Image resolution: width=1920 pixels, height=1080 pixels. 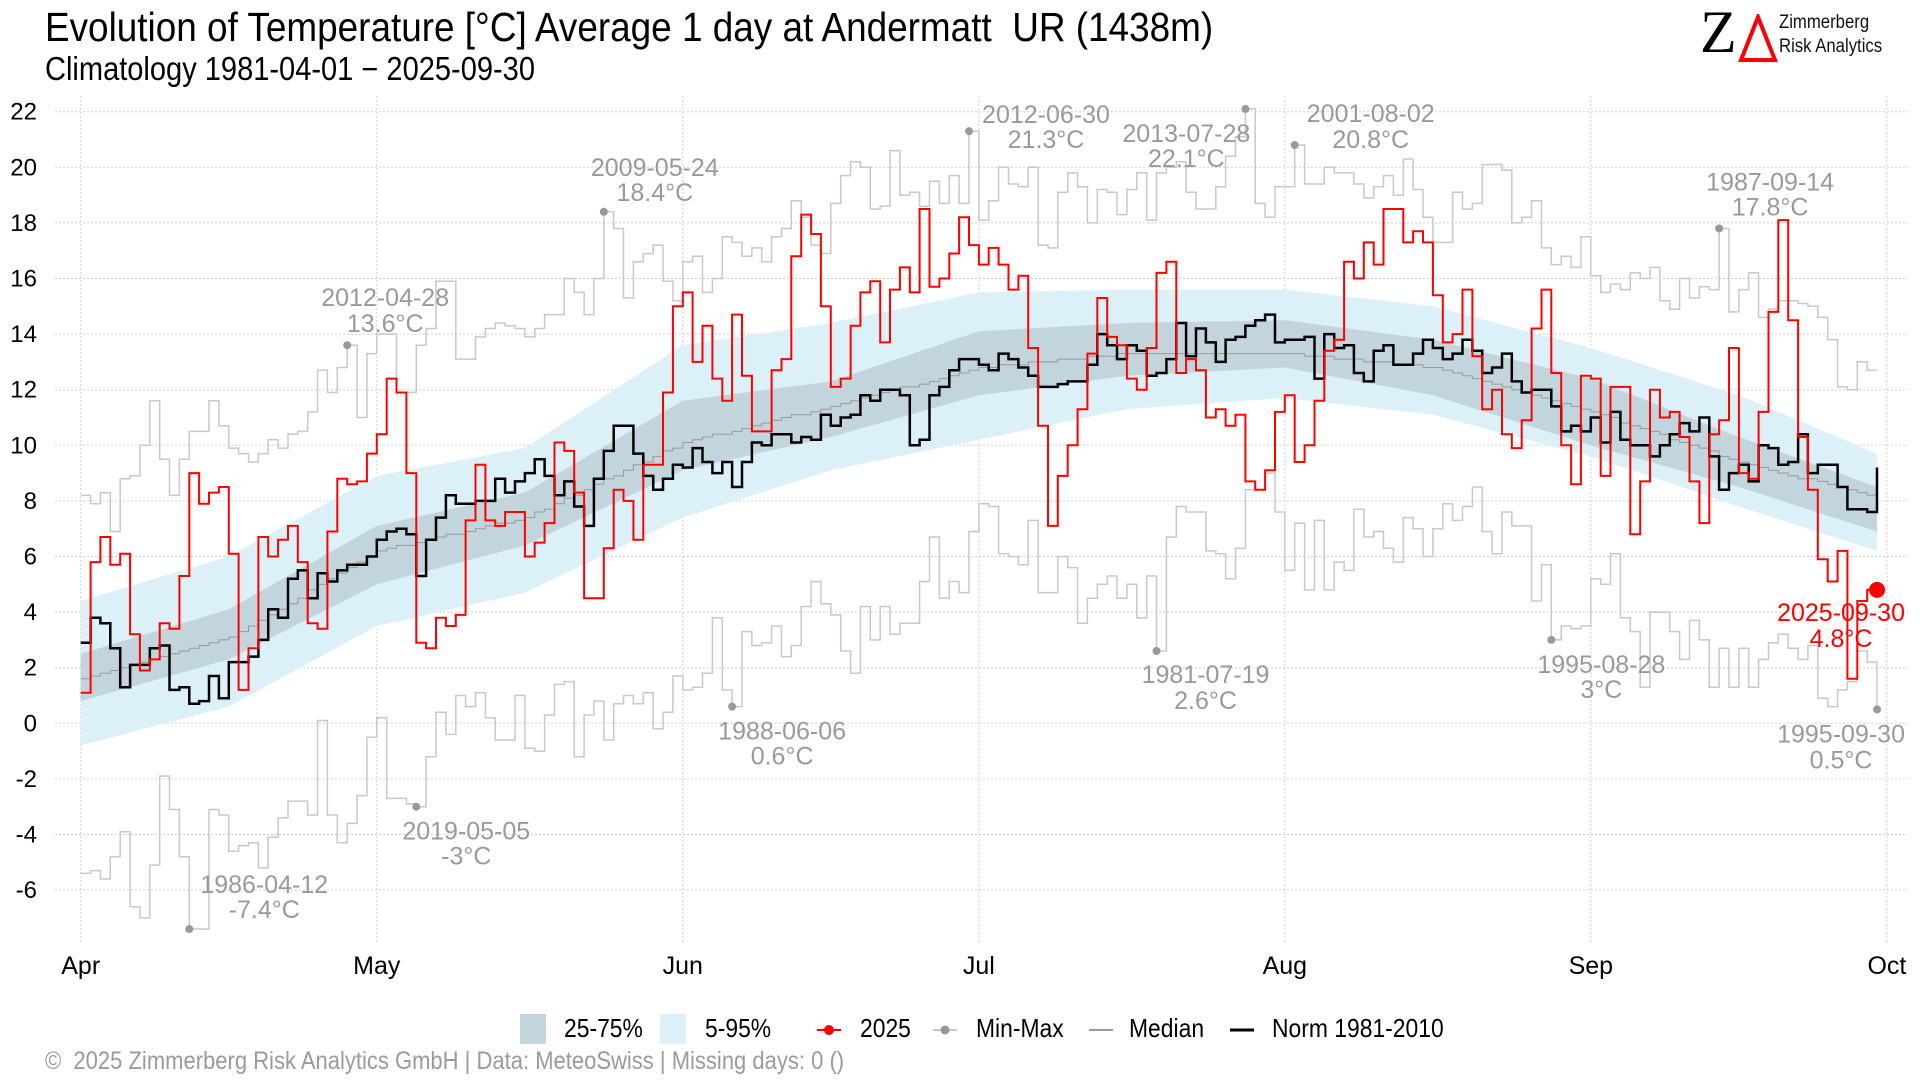 I want to click on annotation-value: 20.8°C, so click(x=1370, y=140).